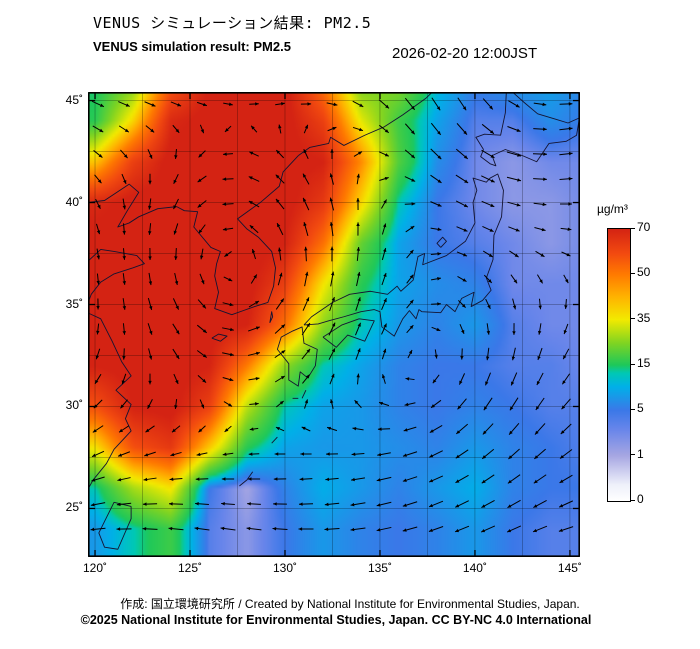  I want to click on lon-tick-label: 130˚, so click(284, 568).